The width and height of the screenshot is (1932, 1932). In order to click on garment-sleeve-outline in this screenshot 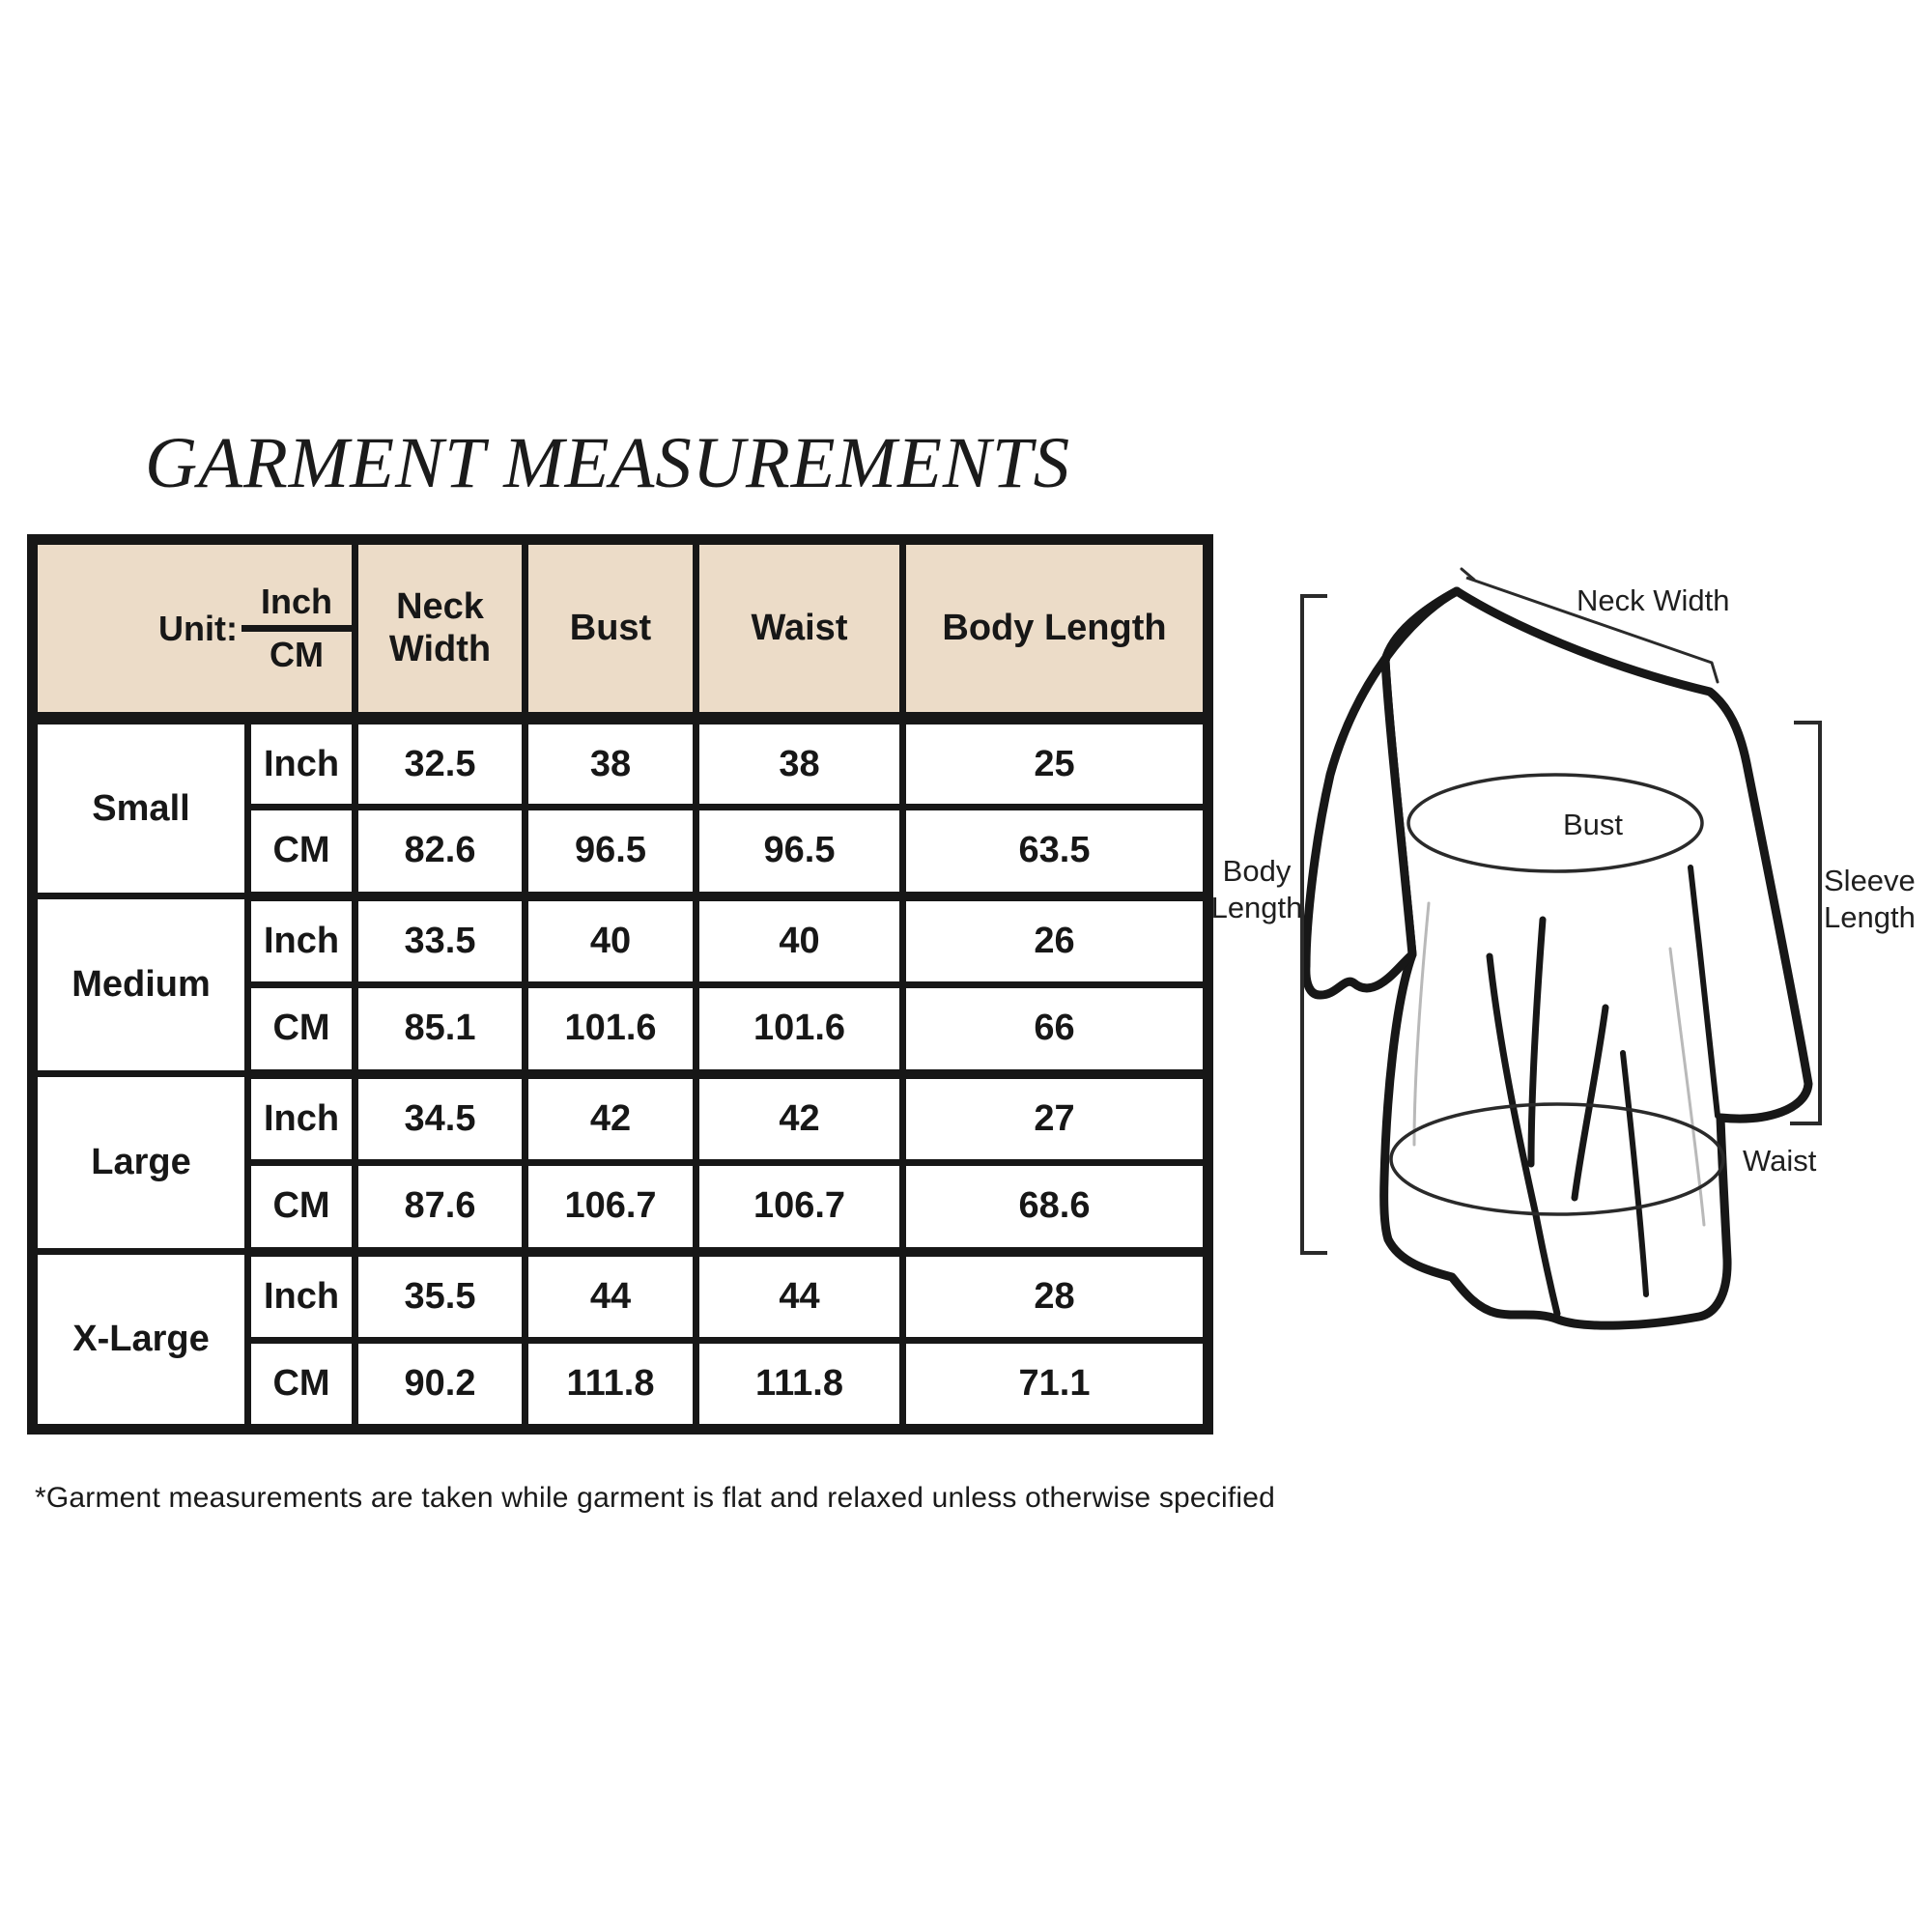, I will do `click(1381, 793)`.